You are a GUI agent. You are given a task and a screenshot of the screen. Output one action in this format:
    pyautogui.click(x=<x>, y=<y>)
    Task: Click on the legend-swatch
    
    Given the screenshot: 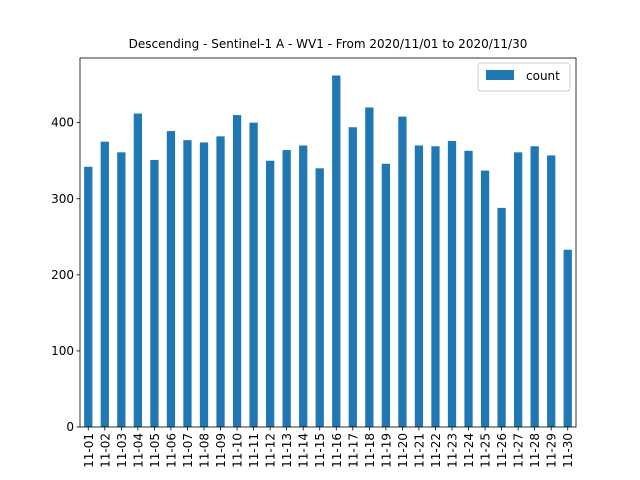 What is the action you would take?
    pyautogui.click(x=500, y=75)
    